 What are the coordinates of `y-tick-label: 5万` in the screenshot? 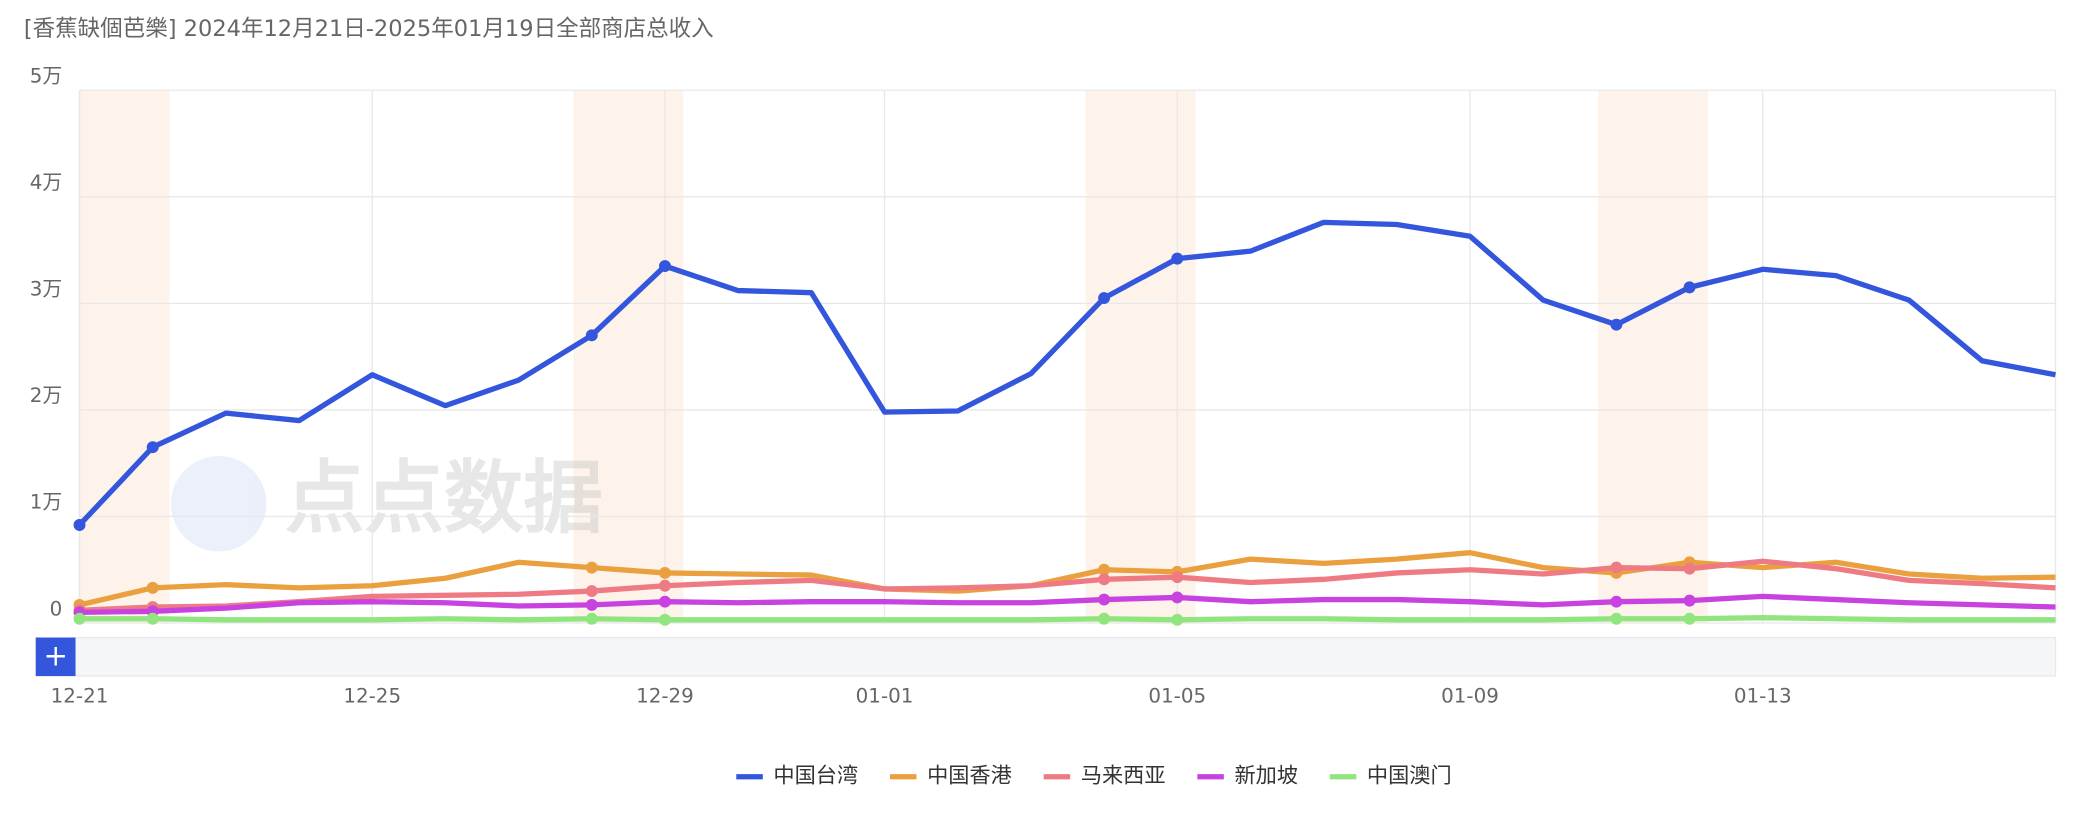 It's located at (46, 76).